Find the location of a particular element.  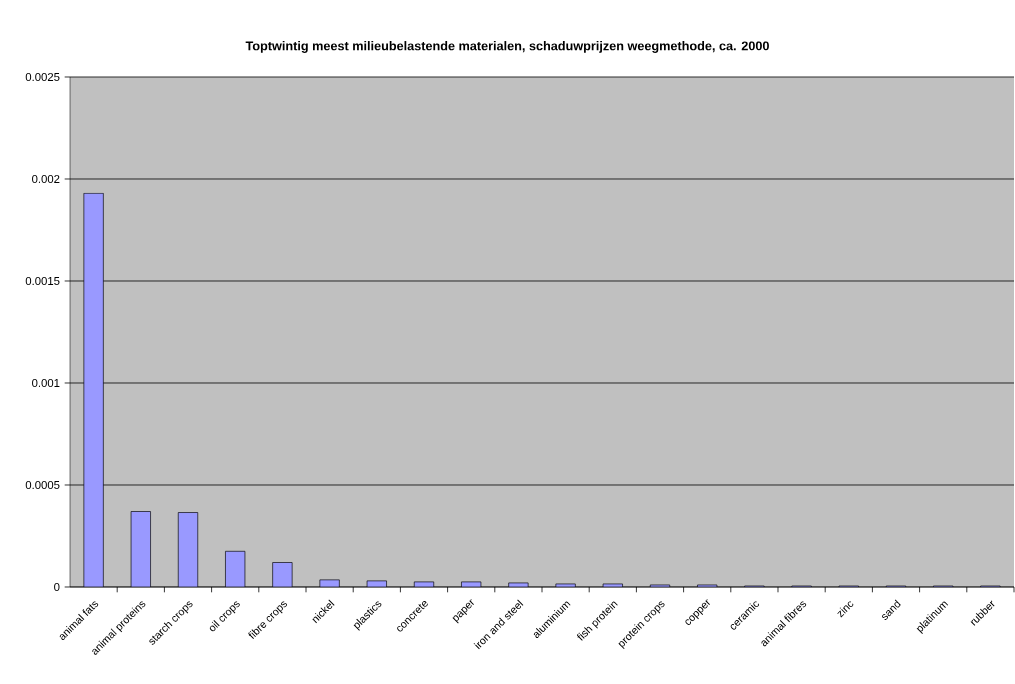

y-tick-label: 0.002 is located at coordinates (46, 178).